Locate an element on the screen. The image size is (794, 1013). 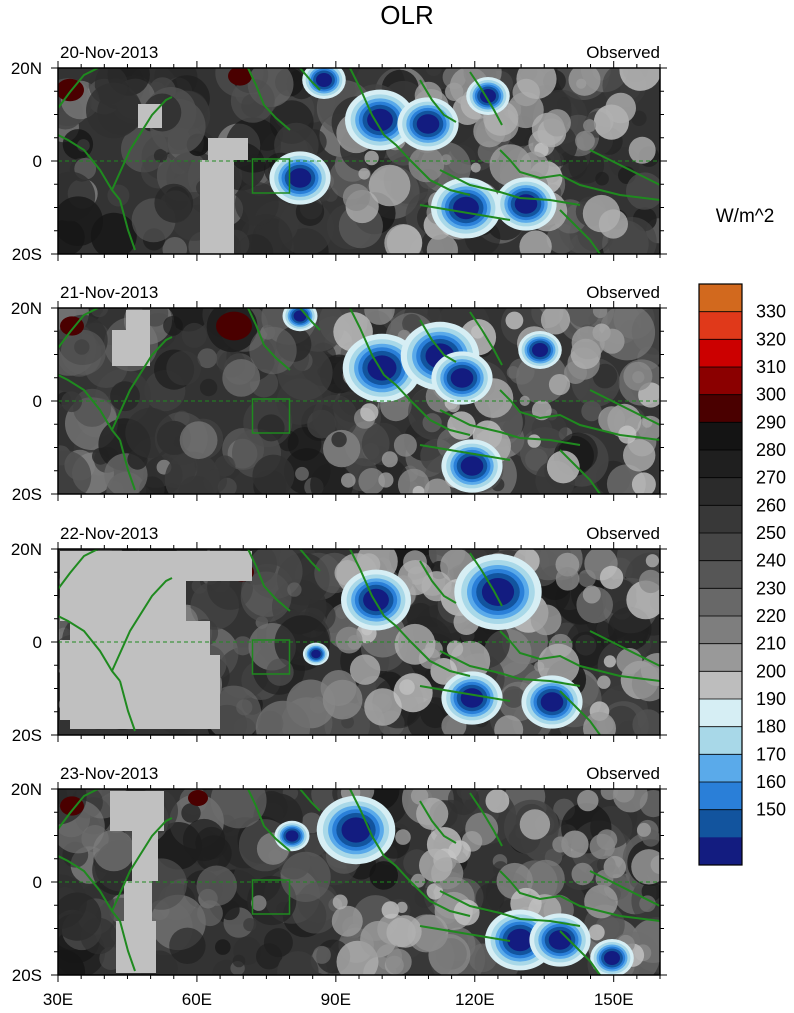
colorbar-label: 260 is located at coordinates (771, 505).